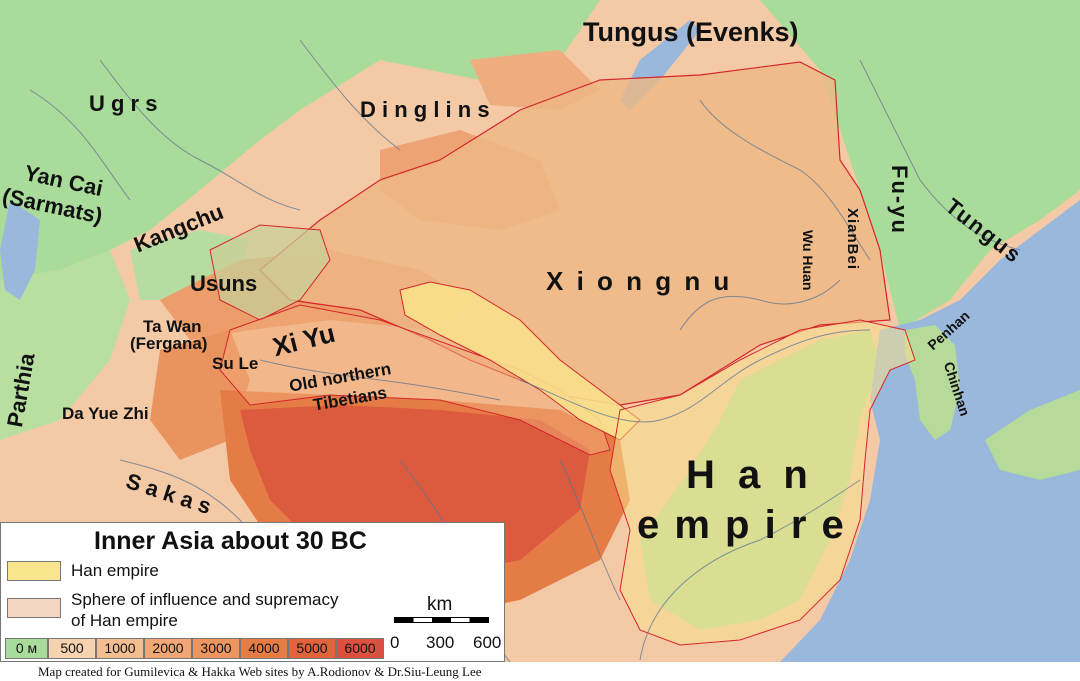  What do you see at coordinates (750, 475) in the screenshot?
I see `label-han: H a n` at bounding box center [750, 475].